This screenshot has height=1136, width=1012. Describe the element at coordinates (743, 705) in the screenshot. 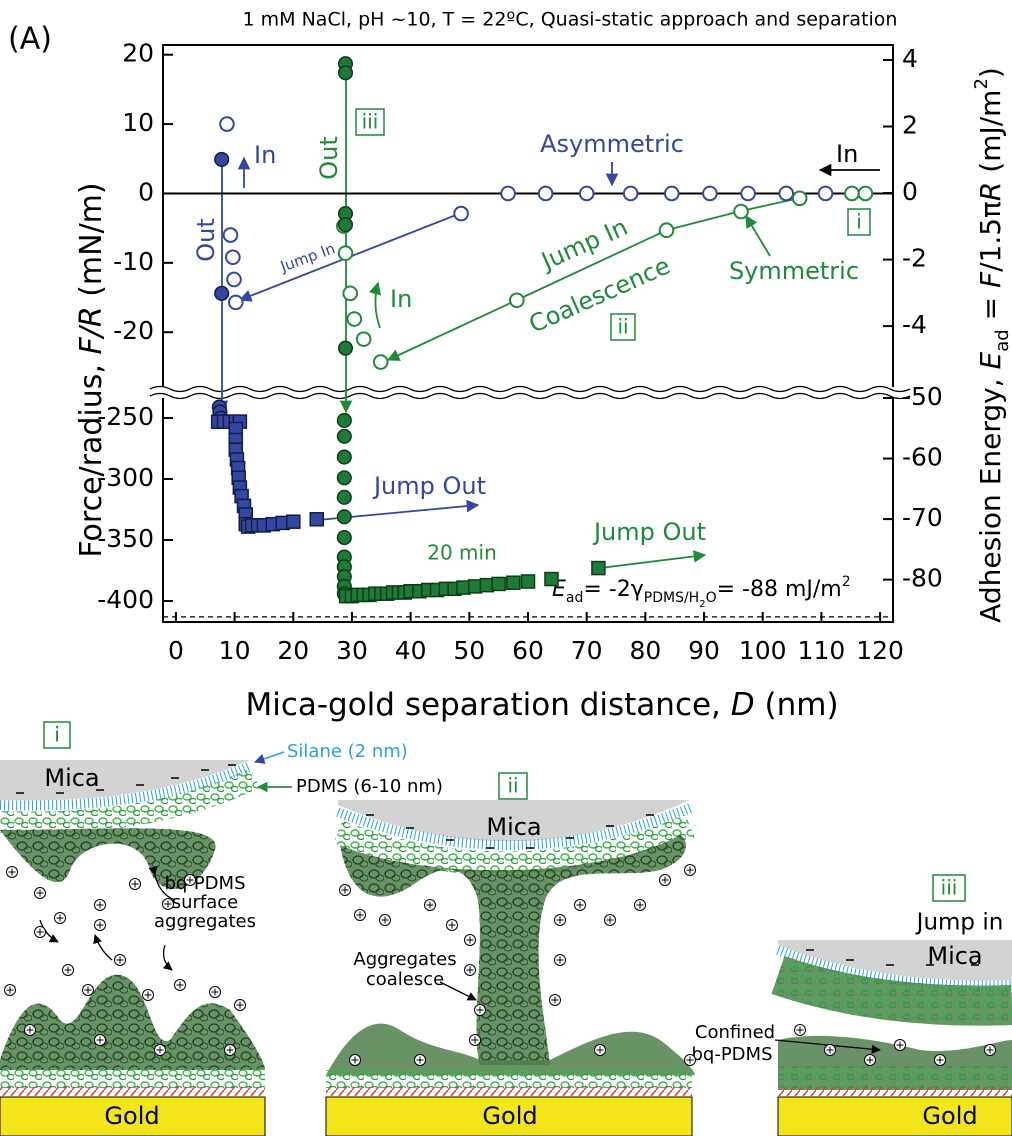

I see `x-label-part: D` at that location.